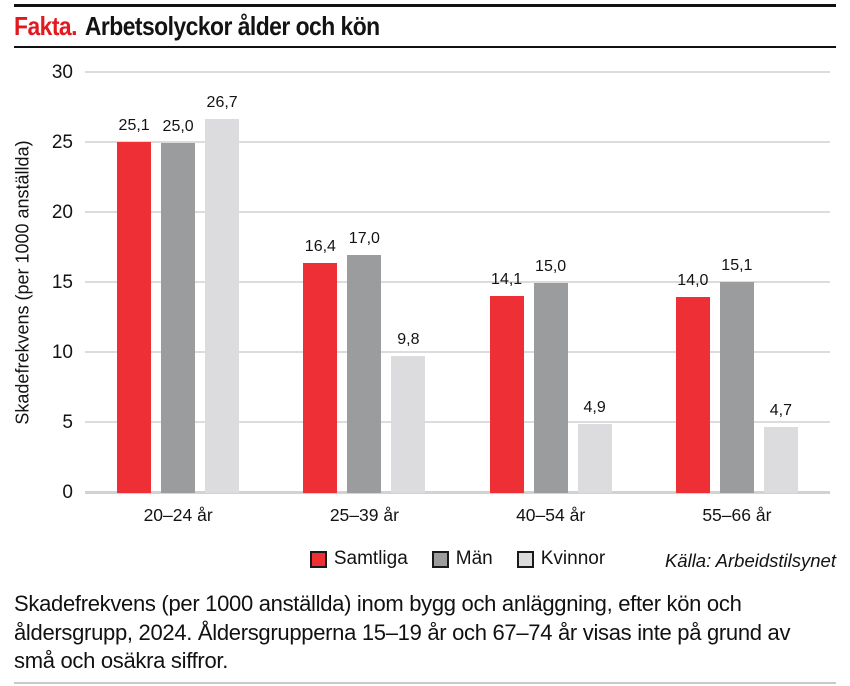 This screenshot has height=686, width=850. I want to click on legend-item: Samtliga, so click(358, 559).